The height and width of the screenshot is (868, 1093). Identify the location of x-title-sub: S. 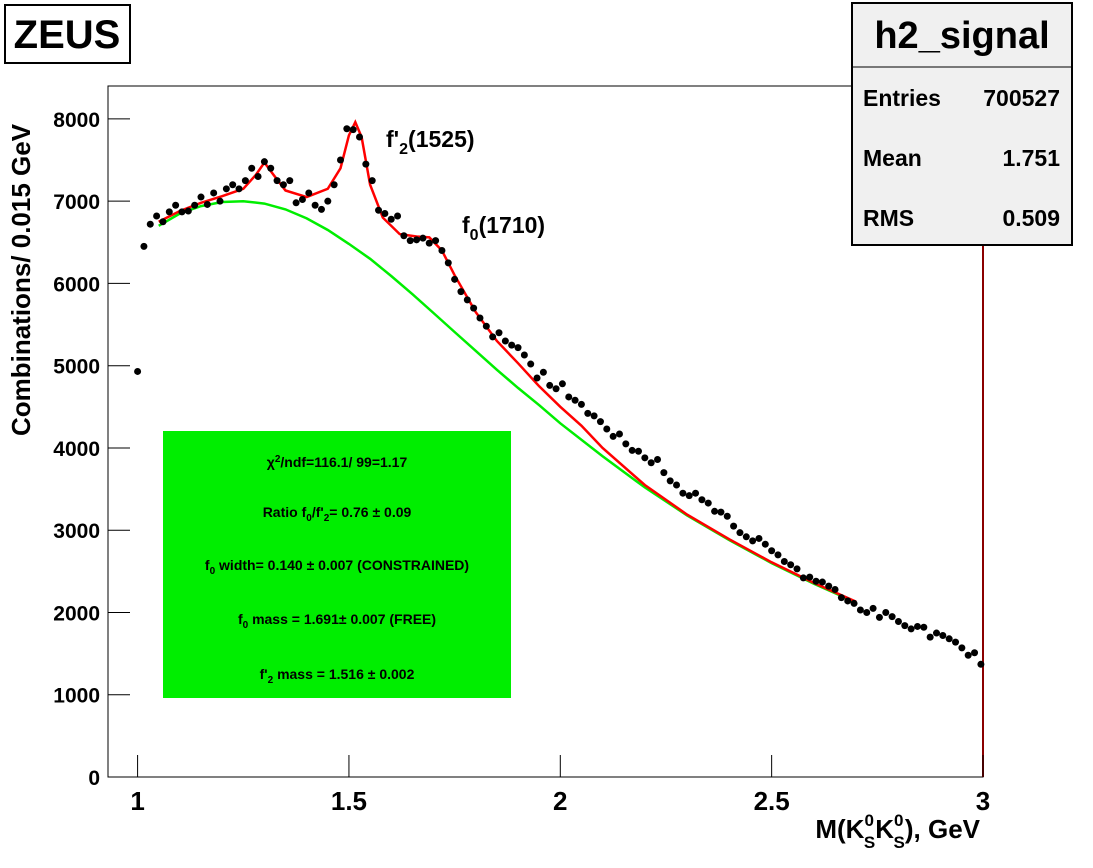
(869, 842).